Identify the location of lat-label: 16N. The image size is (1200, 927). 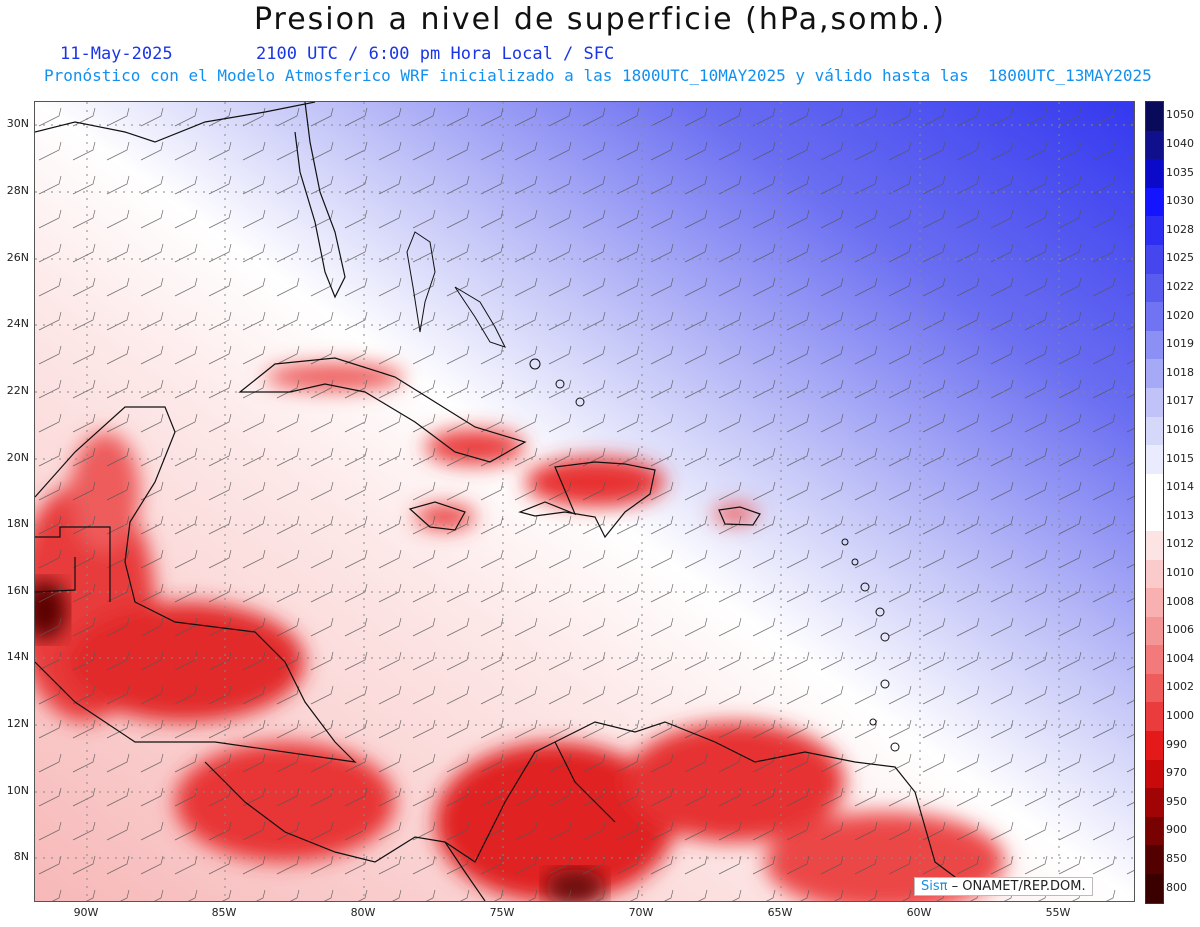
(17, 590).